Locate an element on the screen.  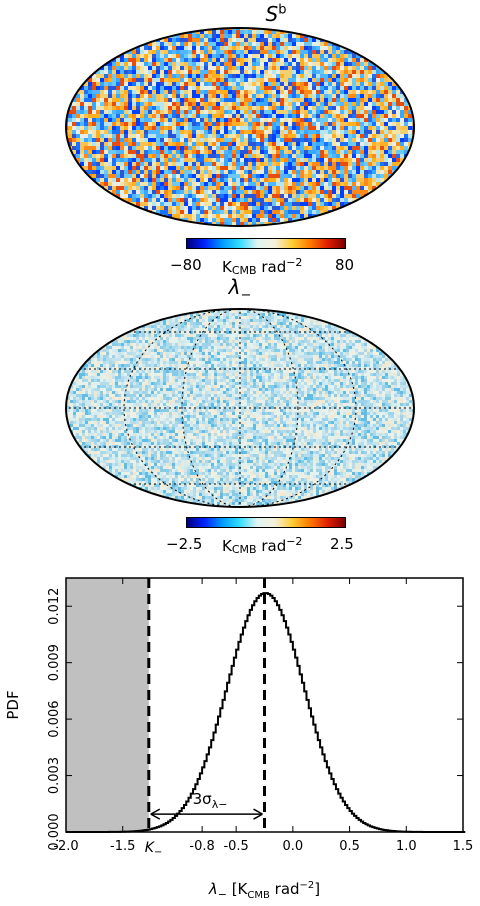
x-tick-label: 1.0 is located at coordinates (406, 846).